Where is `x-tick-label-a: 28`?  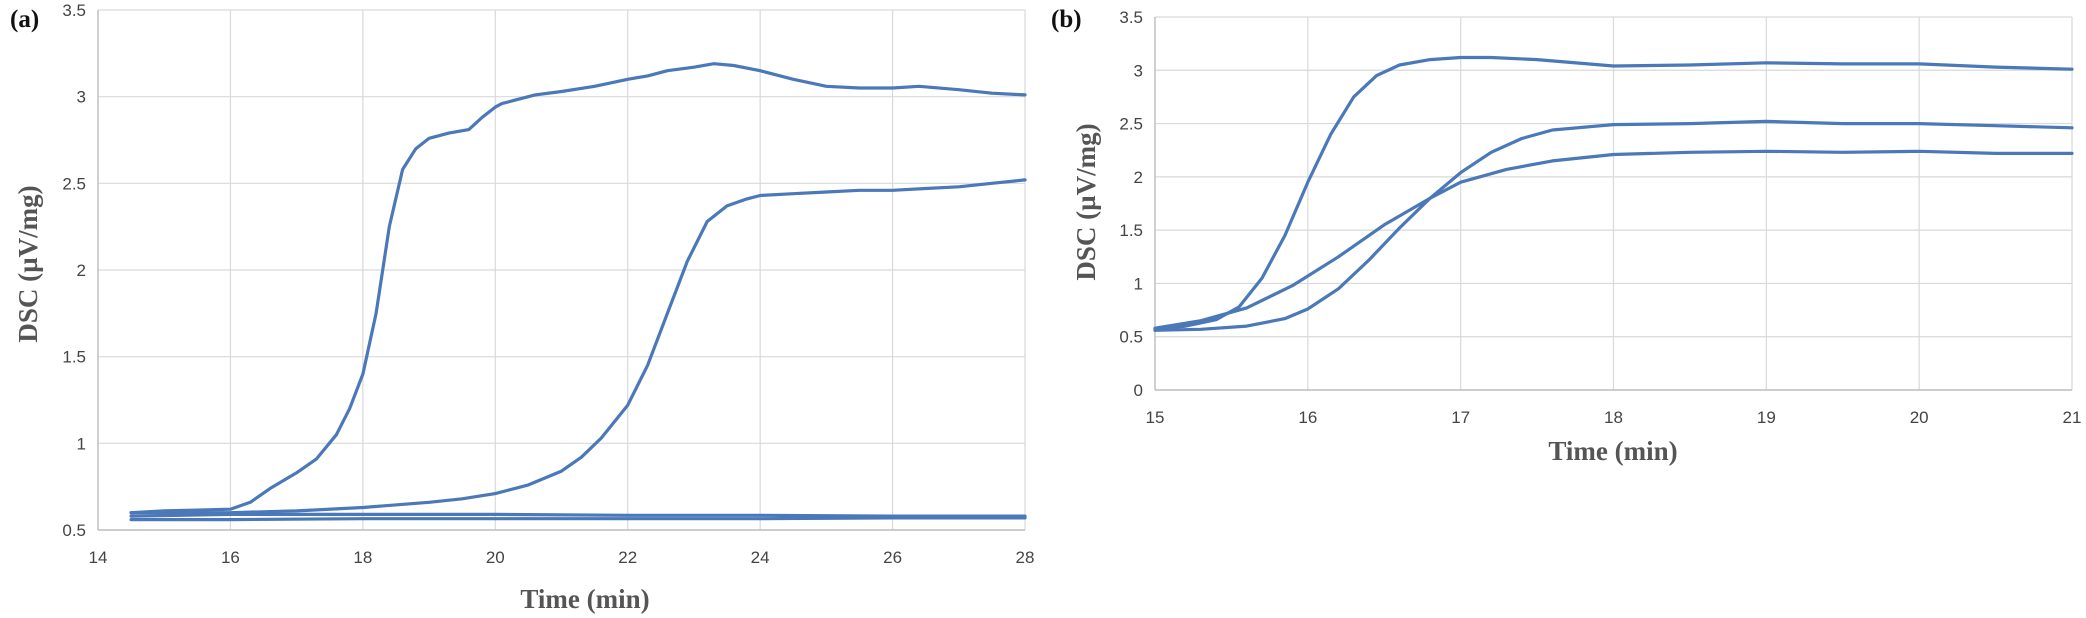
x-tick-label-a: 28 is located at coordinates (1025, 557).